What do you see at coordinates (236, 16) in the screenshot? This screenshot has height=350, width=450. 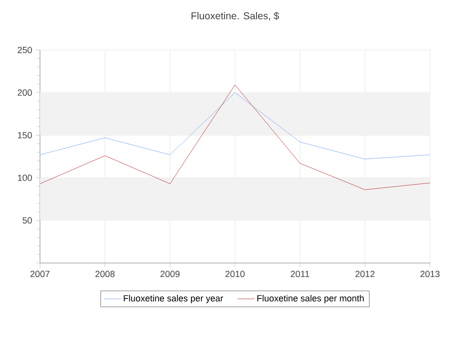 I see `chart-title: Fluoxetine. Sales, $` at bounding box center [236, 16].